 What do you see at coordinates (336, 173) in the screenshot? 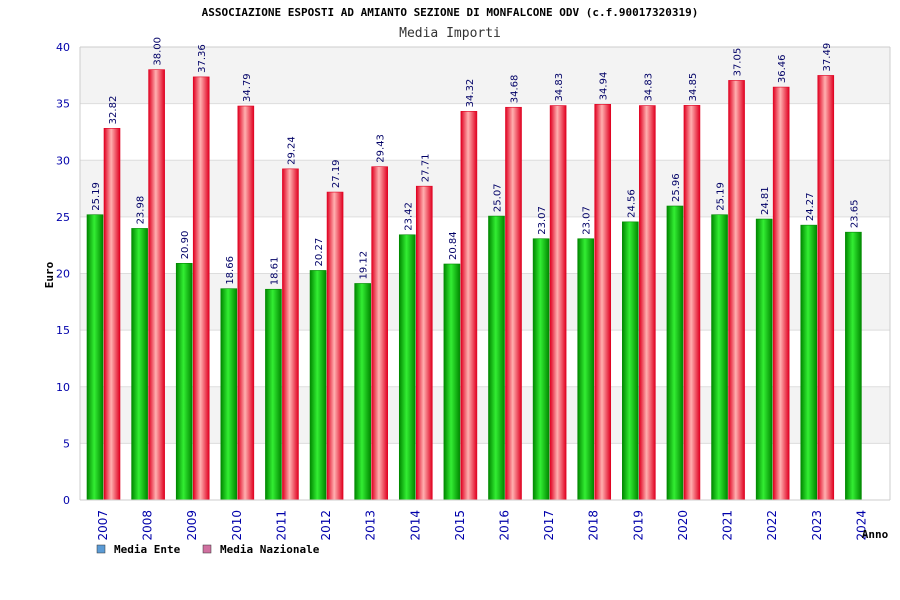
I see `value-label: 27.19` at bounding box center [336, 173].